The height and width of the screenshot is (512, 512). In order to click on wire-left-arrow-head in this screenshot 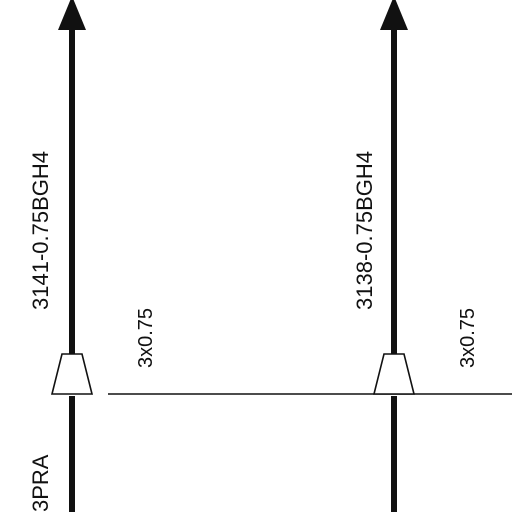, I will do `click(72, 15)`.